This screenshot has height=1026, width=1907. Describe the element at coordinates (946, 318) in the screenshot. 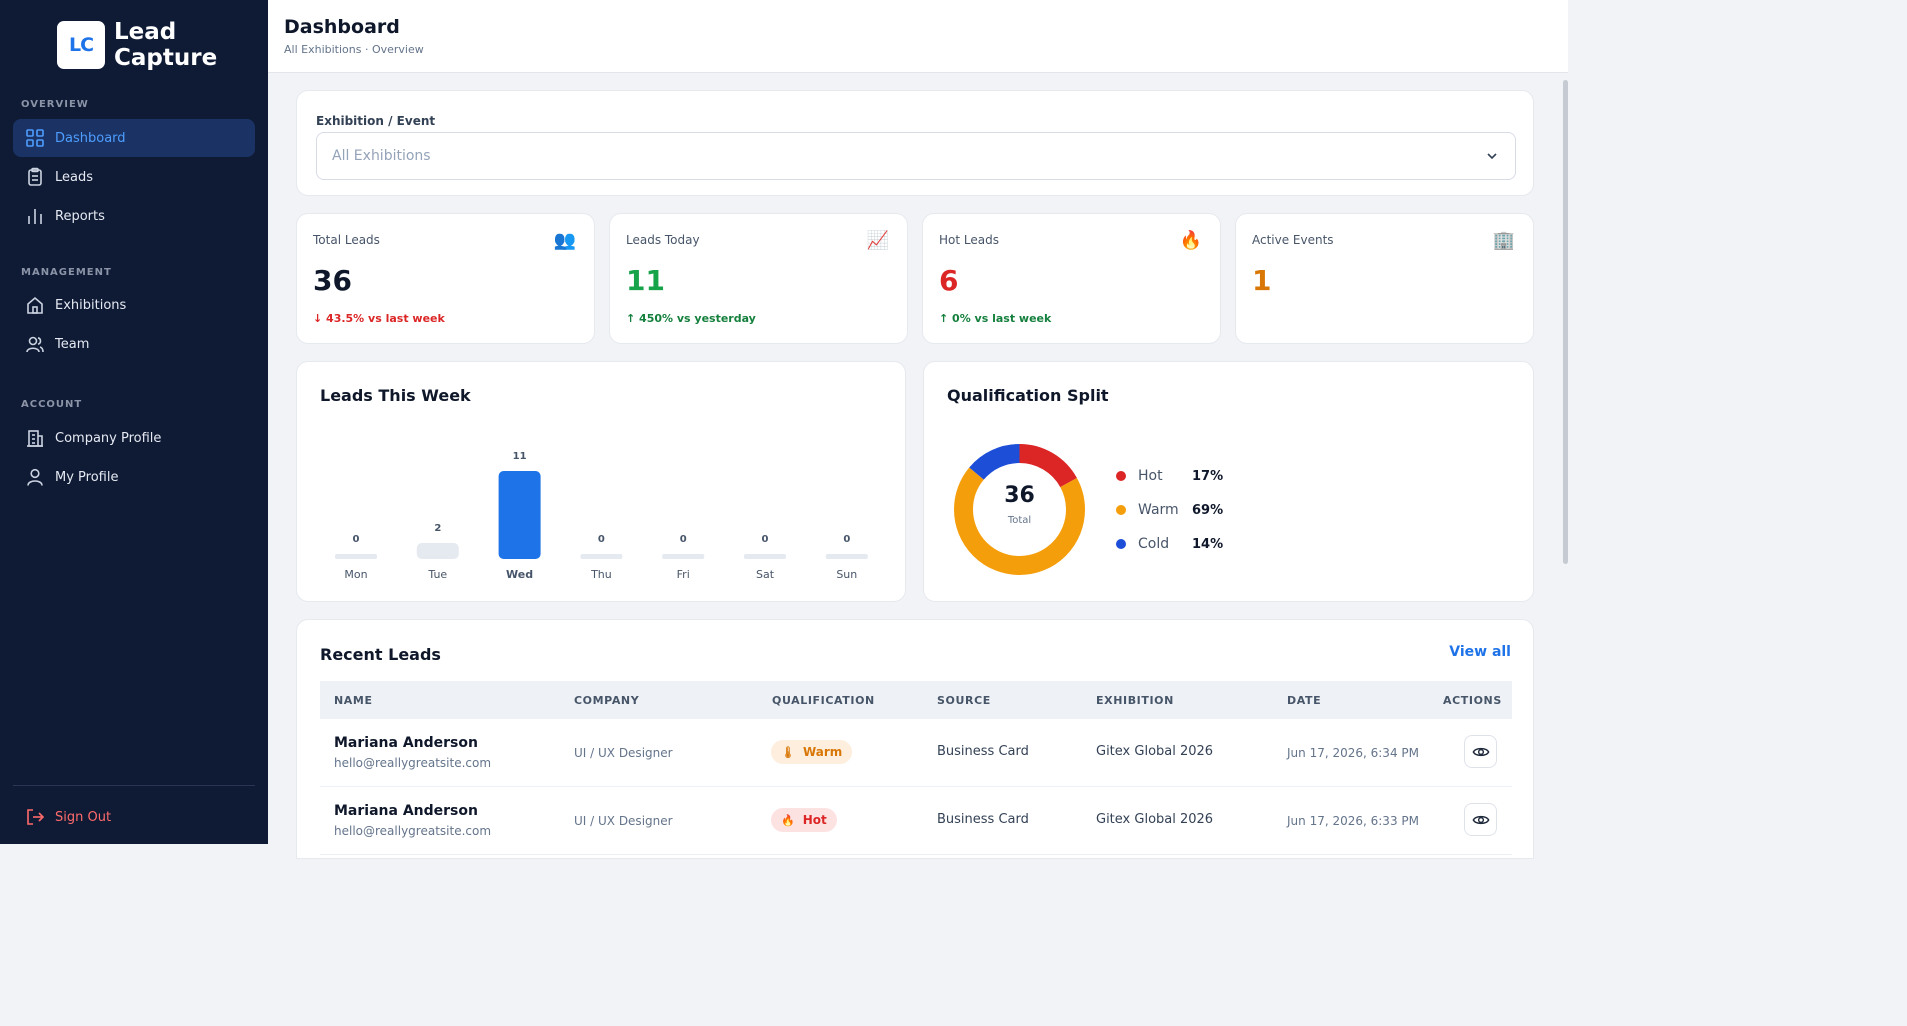

I see `arrow-up-icon: ↑` at that location.